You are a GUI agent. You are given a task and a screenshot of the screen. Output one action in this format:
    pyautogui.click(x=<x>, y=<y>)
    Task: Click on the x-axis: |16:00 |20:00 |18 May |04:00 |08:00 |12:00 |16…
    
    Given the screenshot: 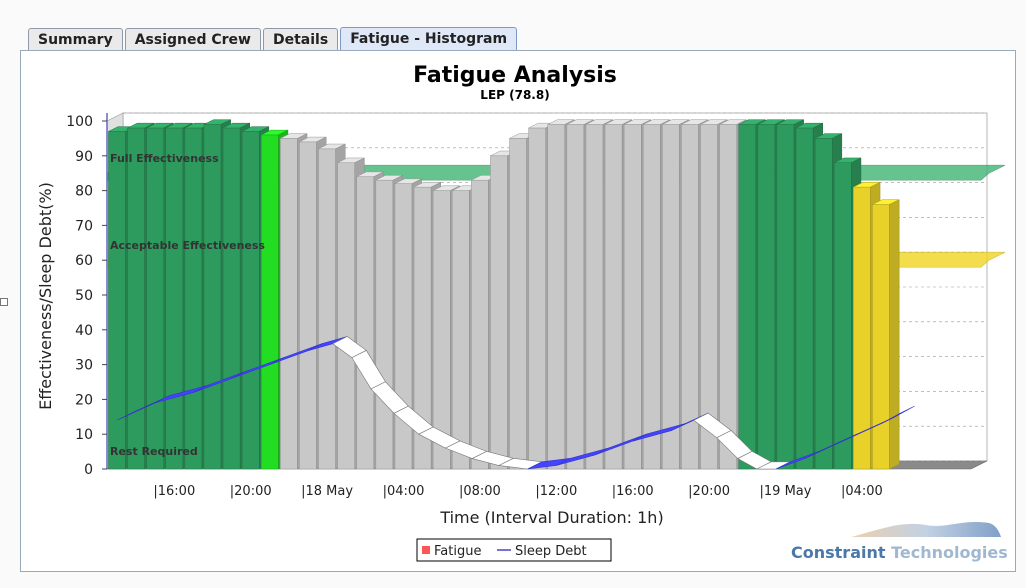 What is the action you would take?
    pyautogui.click(x=517, y=491)
    